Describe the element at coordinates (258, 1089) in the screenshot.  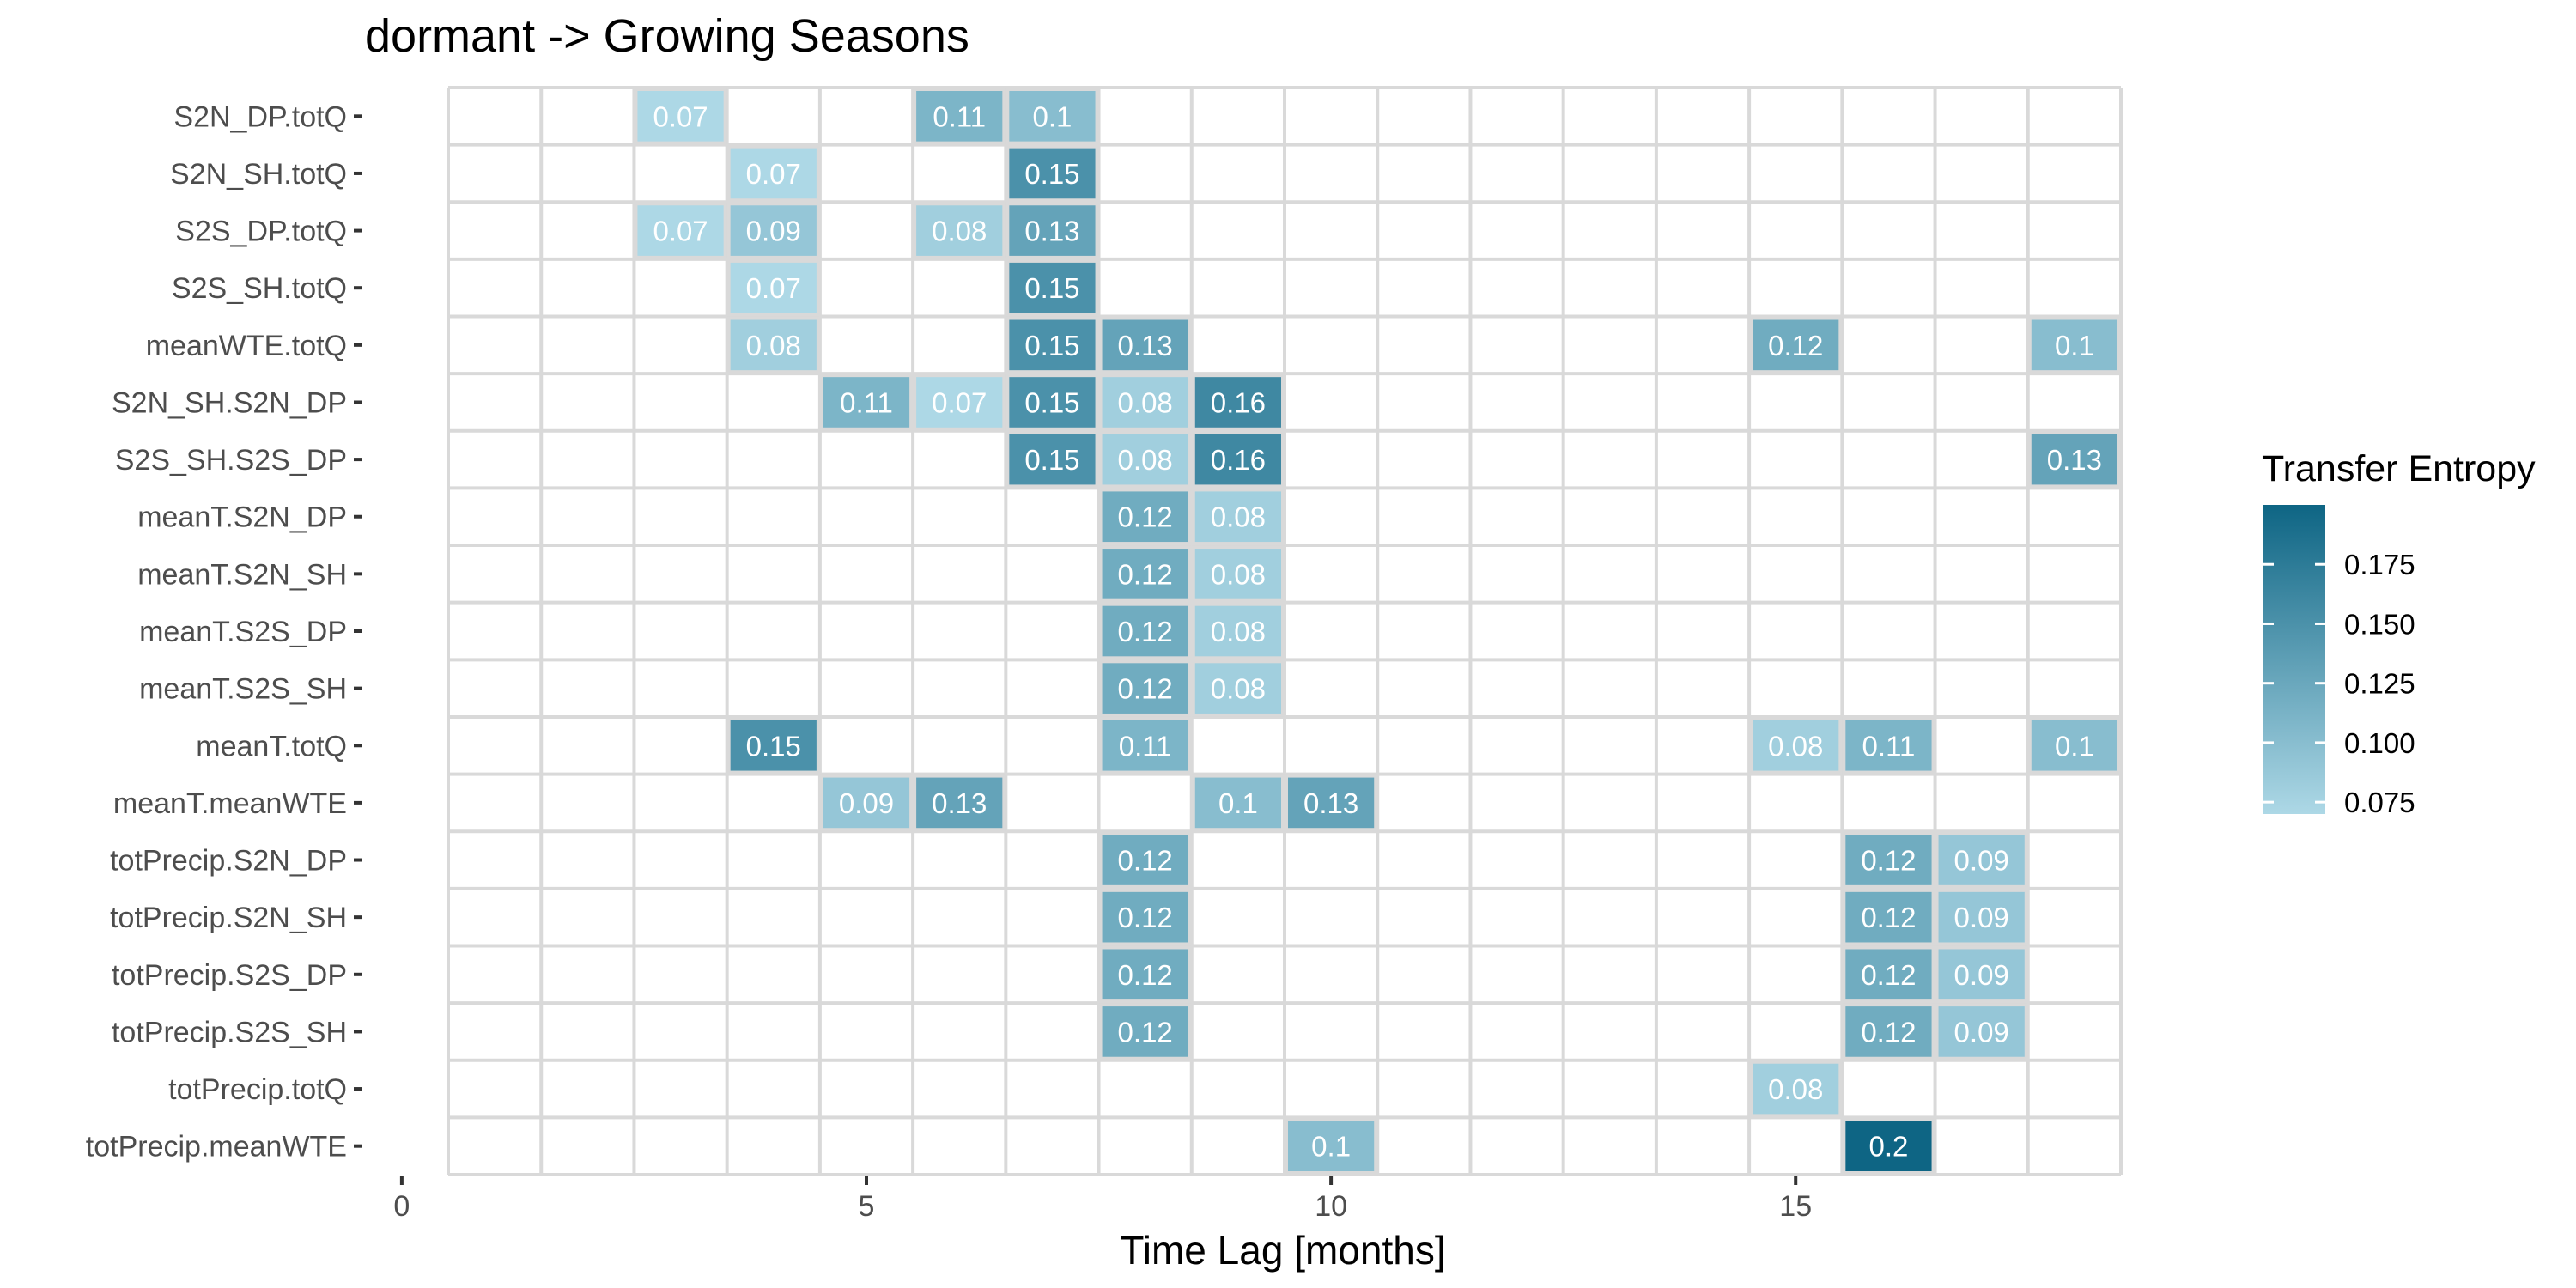
I see `y-tick-label: totPrecip.totQ` at that location.